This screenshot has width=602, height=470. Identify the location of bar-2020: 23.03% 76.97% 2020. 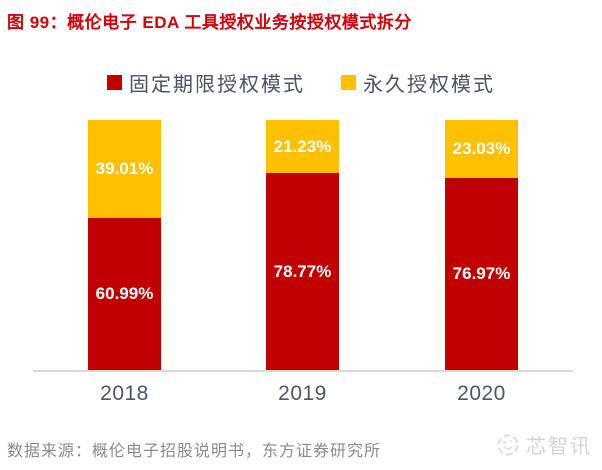
(481, 262).